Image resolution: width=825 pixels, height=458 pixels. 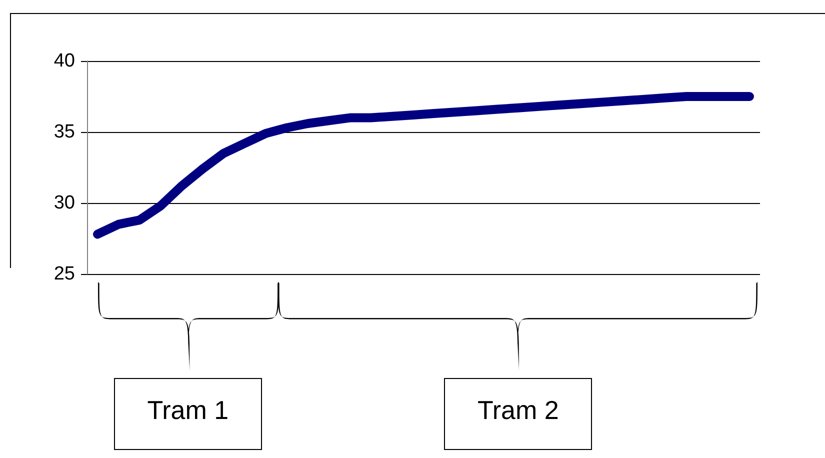 What do you see at coordinates (64, 132) in the screenshot?
I see `y-tick-label: 35` at bounding box center [64, 132].